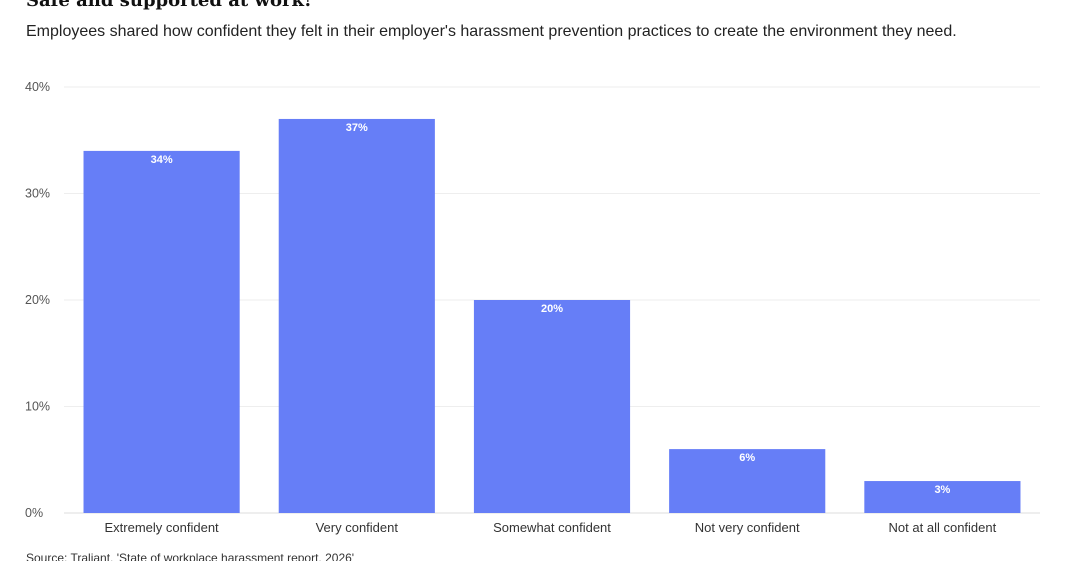 The image size is (1068, 561). What do you see at coordinates (169, 5) in the screenshot?
I see `chart-title: Safe and supported at work!` at bounding box center [169, 5].